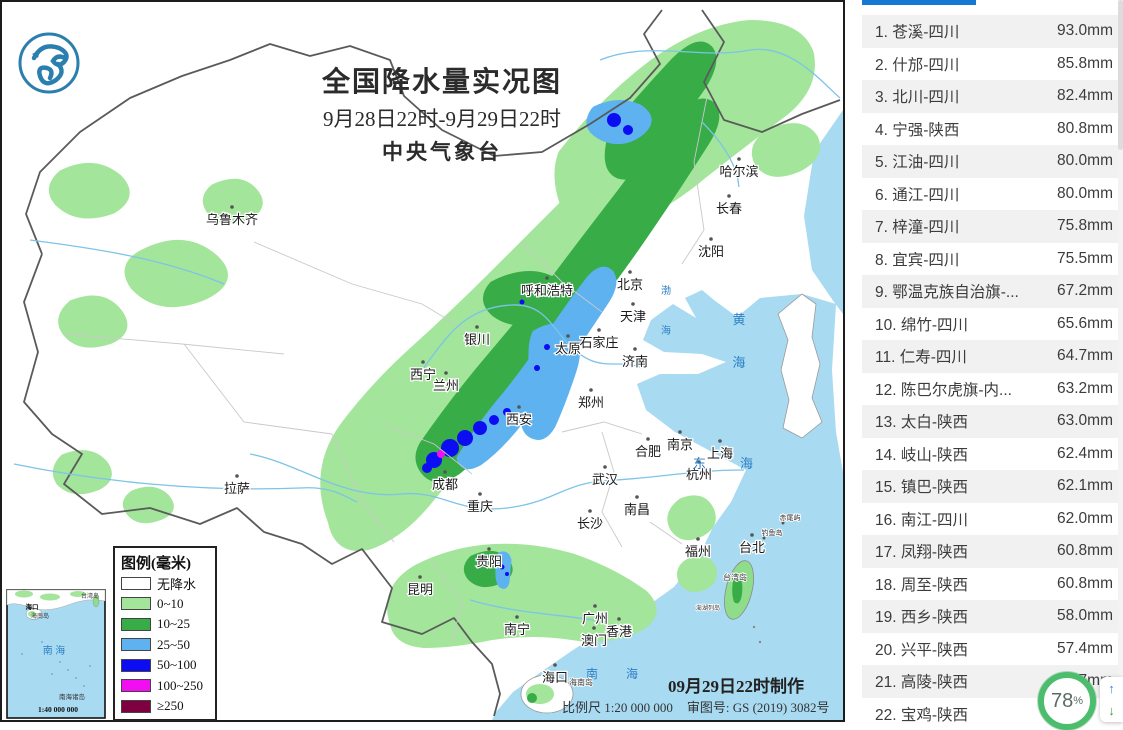 The width and height of the screenshot is (1123, 730). Describe the element at coordinates (1111, 688) in the screenshot. I see `zoom-up-arrow-icon: ↑` at that location.